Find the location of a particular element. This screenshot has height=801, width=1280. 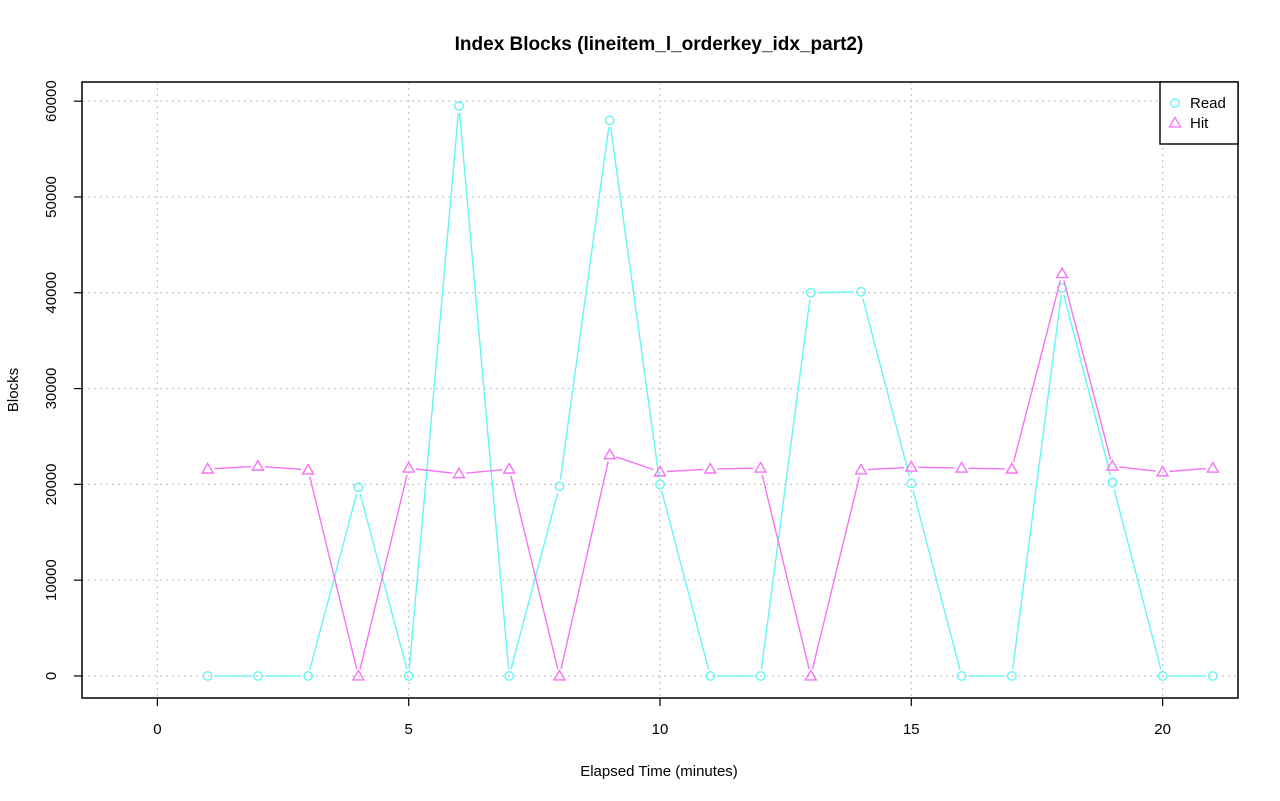

y-tick-label: 50000 is located at coordinates (51, 197).